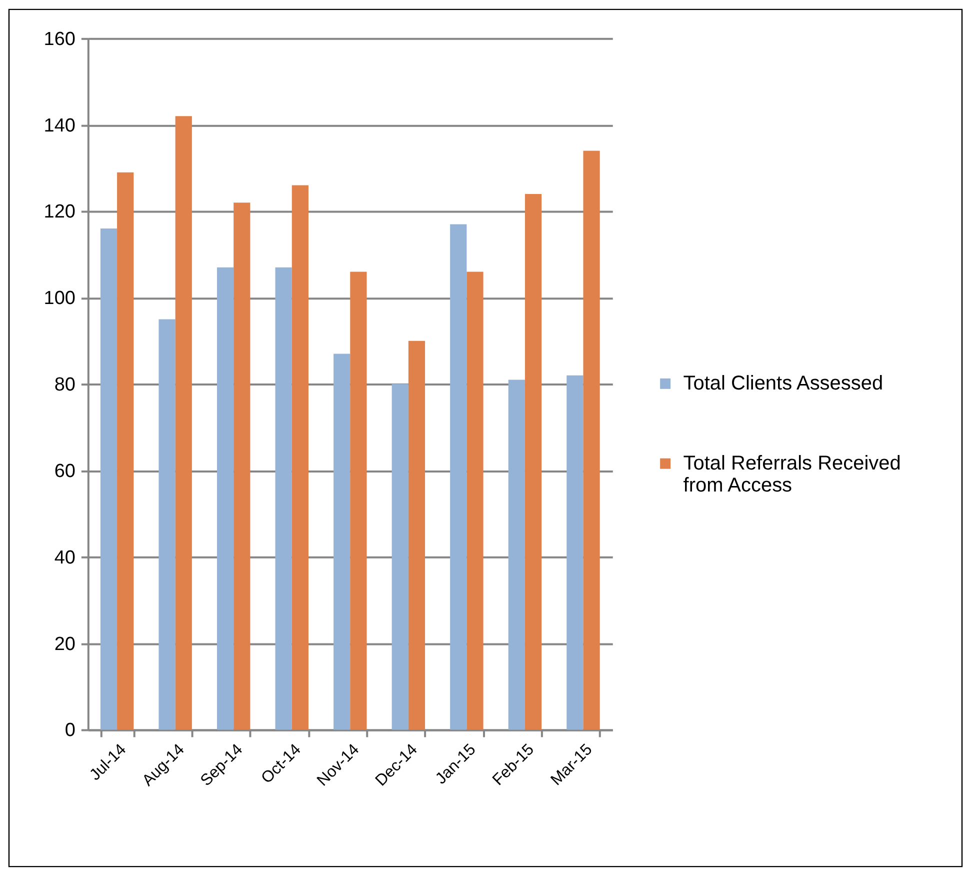 This screenshot has width=966, height=871. What do you see at coordinates (65, 471) in the screenshot?
I see `y-tick-label: 60` at bounding box center [65, 471].